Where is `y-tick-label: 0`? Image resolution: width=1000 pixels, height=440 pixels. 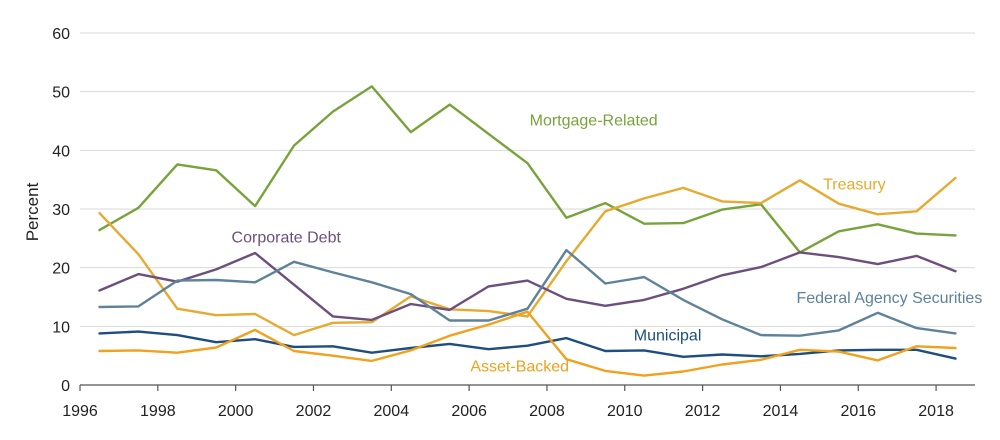 y-tick-label: 0 is located at coordinates (65, 386).